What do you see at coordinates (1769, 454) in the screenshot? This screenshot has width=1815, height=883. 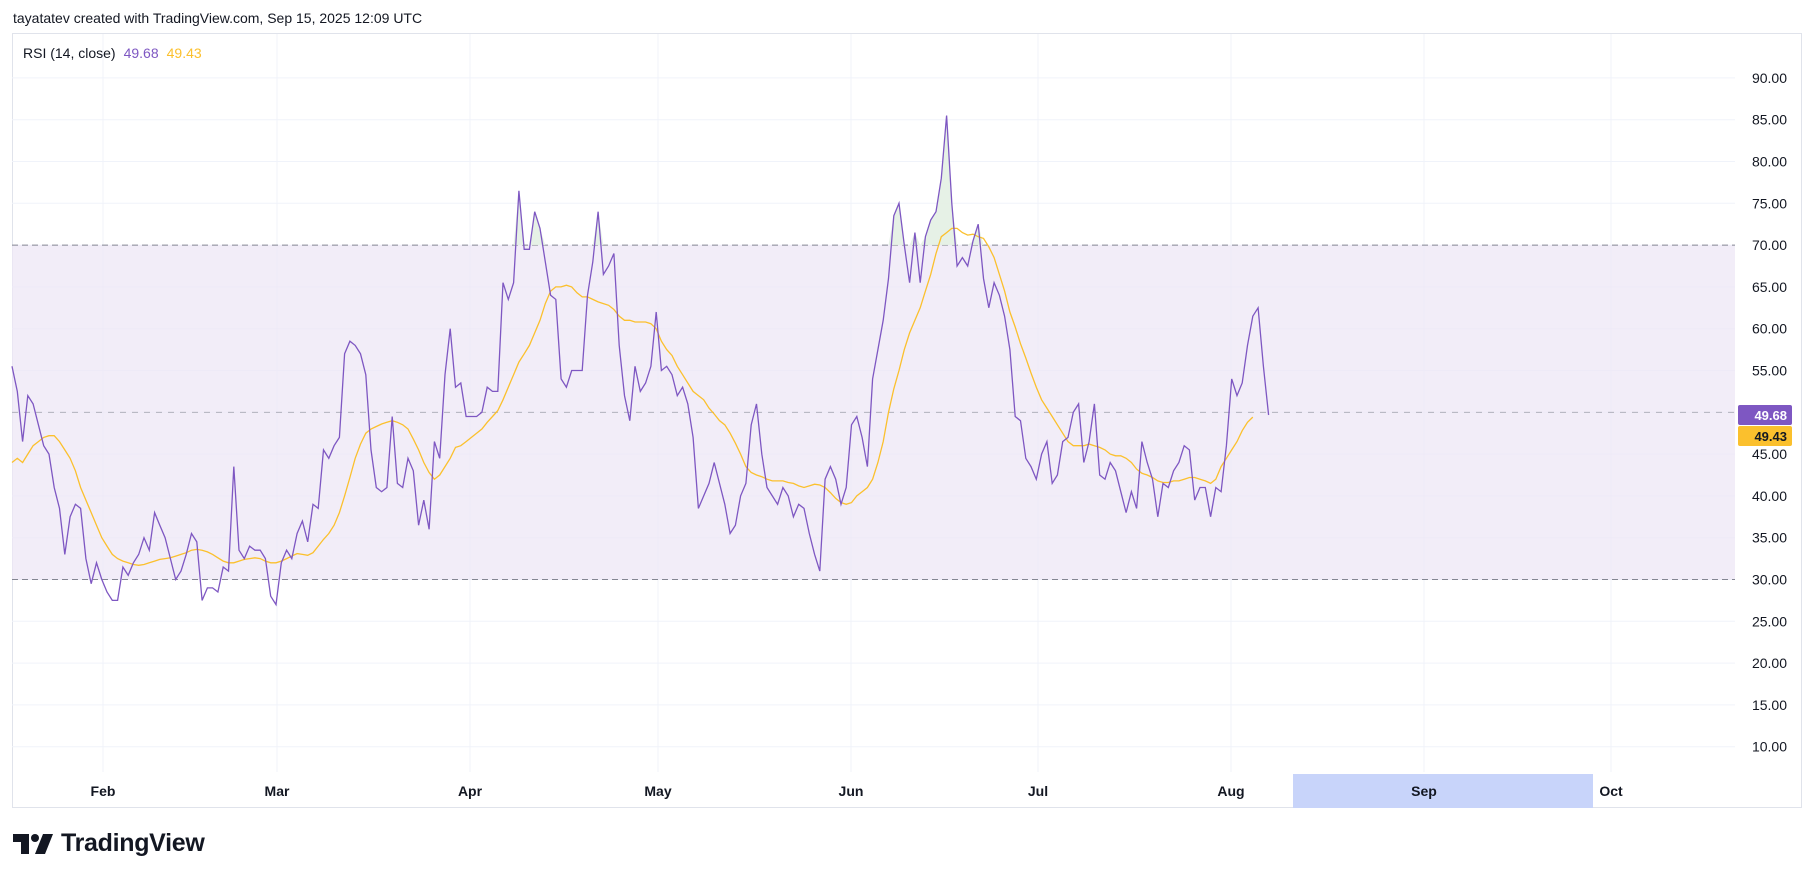 I see `y-tick-label: 45.00` at bounding box center [1769, 454].